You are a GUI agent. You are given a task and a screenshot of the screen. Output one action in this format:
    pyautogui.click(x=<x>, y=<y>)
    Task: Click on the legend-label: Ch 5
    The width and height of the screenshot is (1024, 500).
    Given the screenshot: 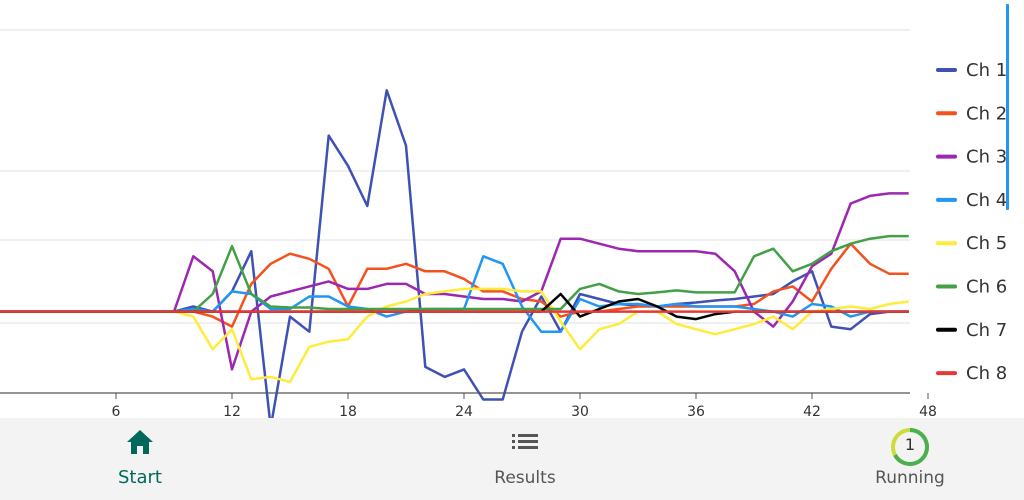 What is the action you would take?
    pyautogui.click(x=986, y=243)
    